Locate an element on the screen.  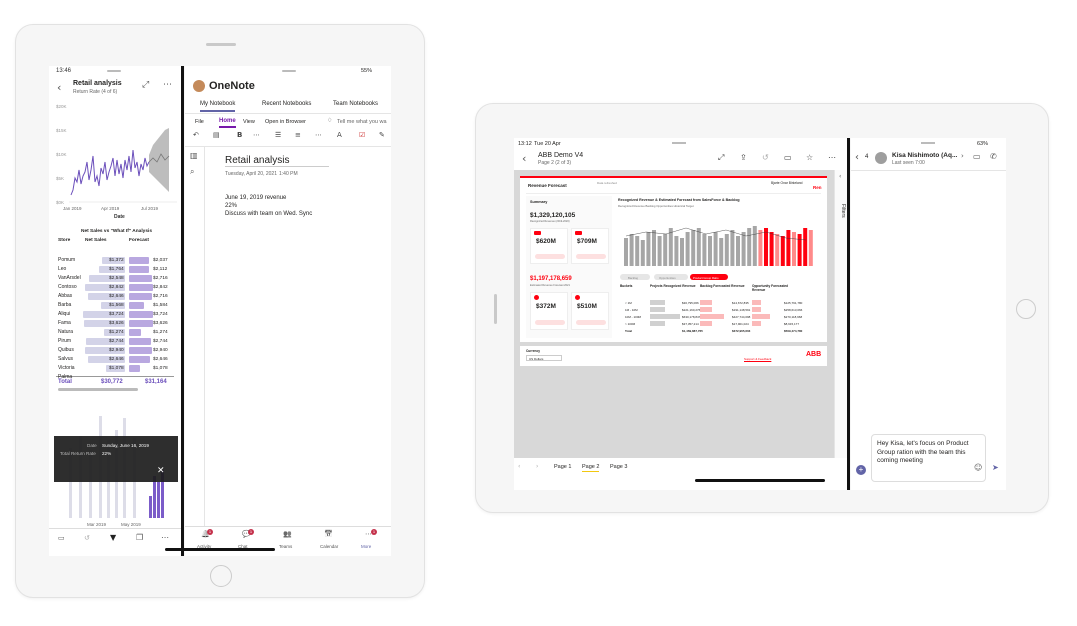
undo-icon: ↶ is located at coordinates (196, 135).